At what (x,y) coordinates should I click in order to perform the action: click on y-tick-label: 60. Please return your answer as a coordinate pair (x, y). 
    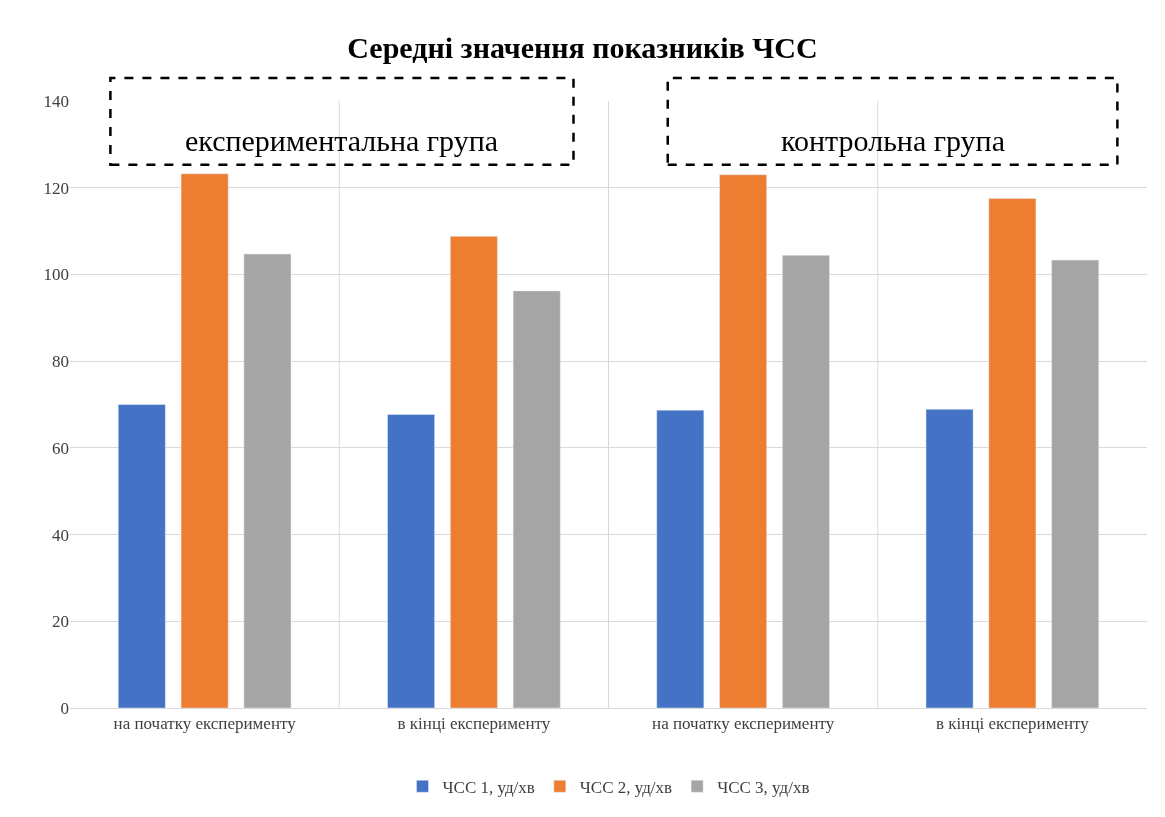
    Looking at the image, I should click on (60, 448).